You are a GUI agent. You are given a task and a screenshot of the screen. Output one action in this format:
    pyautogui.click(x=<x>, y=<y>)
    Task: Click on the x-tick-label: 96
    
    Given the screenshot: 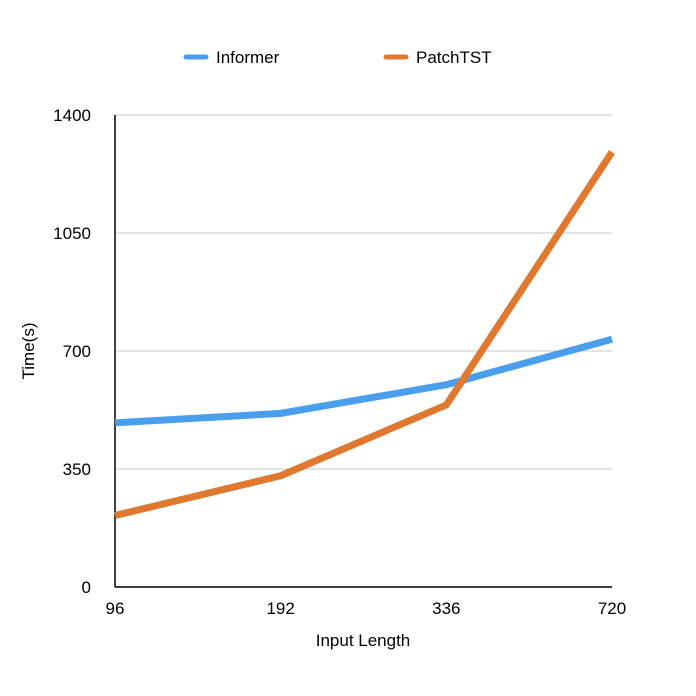 What is the action you would take?
    pyautogui.click(x=115, y=608)
    